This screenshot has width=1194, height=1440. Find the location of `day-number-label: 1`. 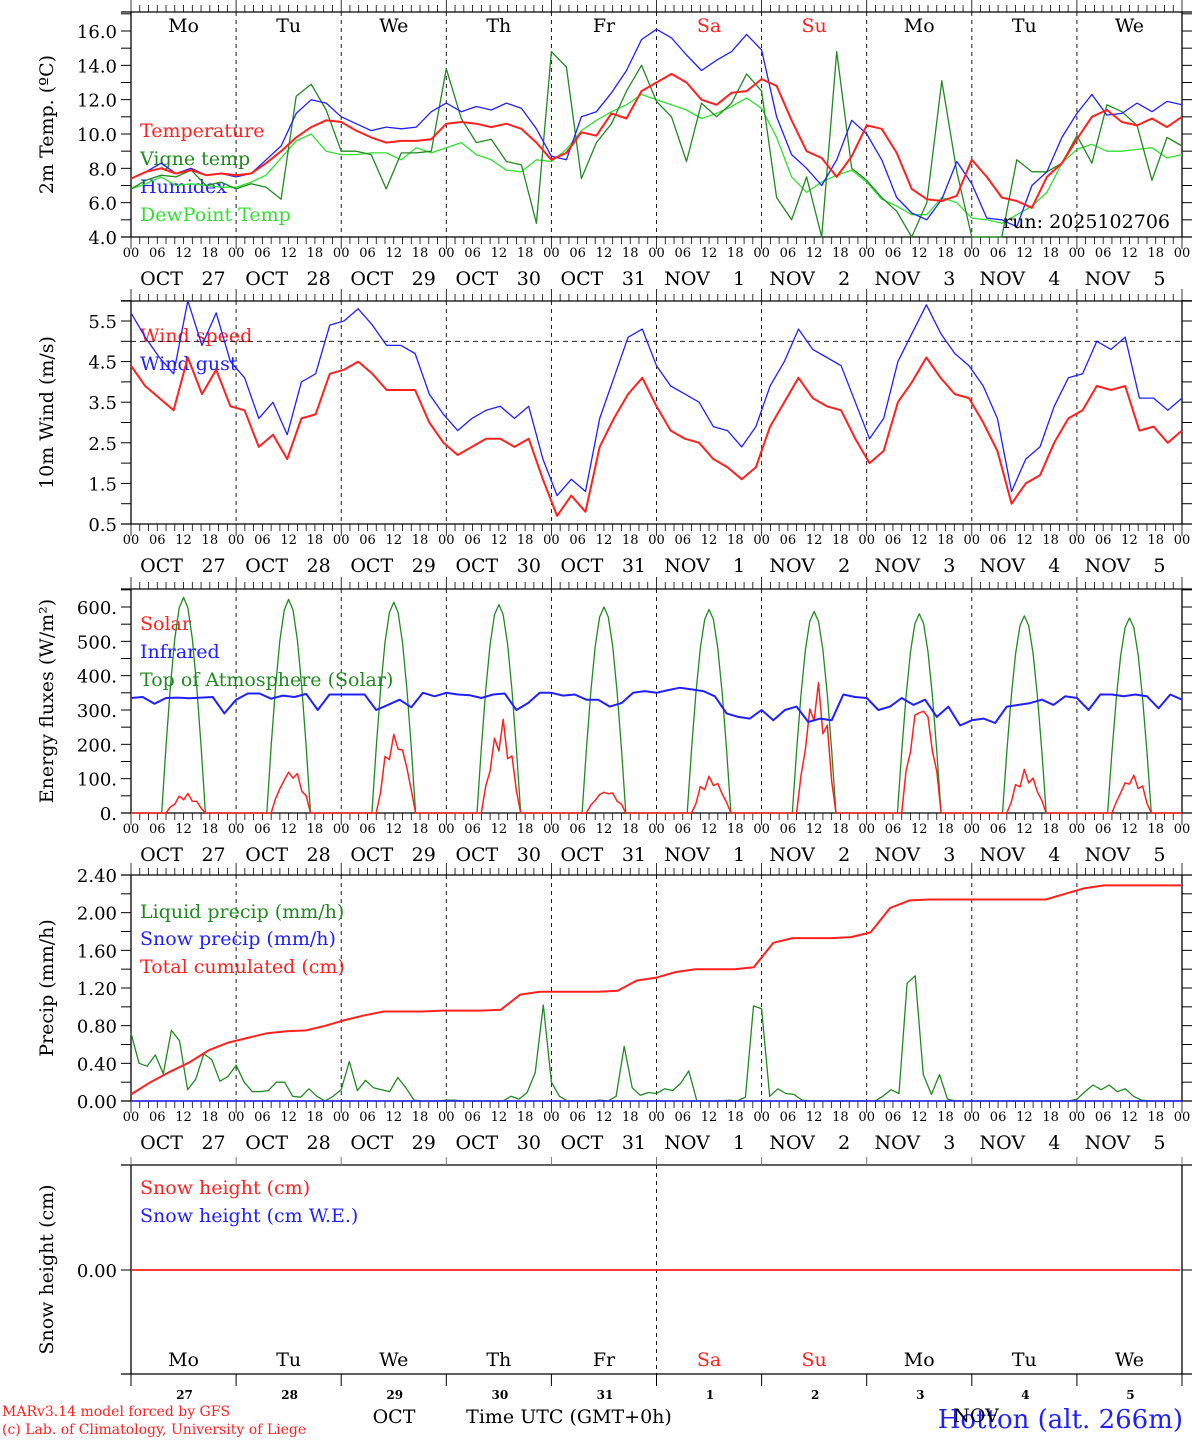

day-number-label: 1 is located at coordinates (710, 1395).